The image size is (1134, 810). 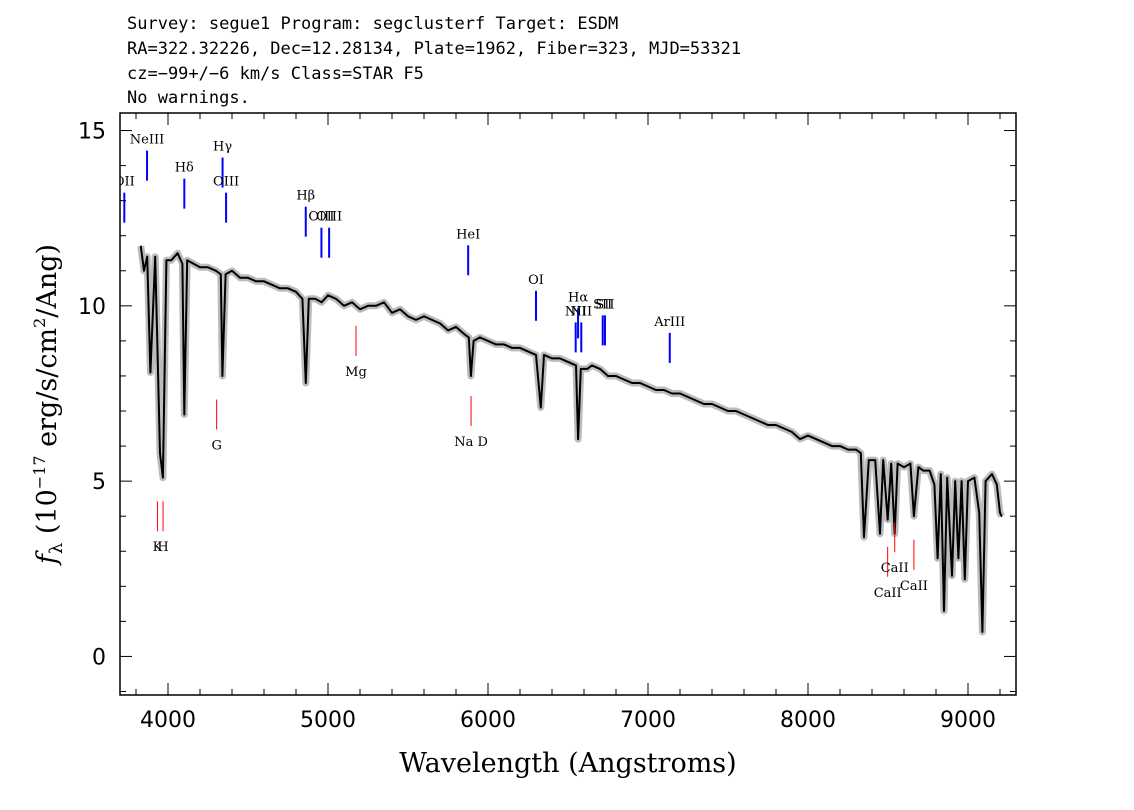 I want to click on y-tick-label: 0, so click(x=99, y=657).